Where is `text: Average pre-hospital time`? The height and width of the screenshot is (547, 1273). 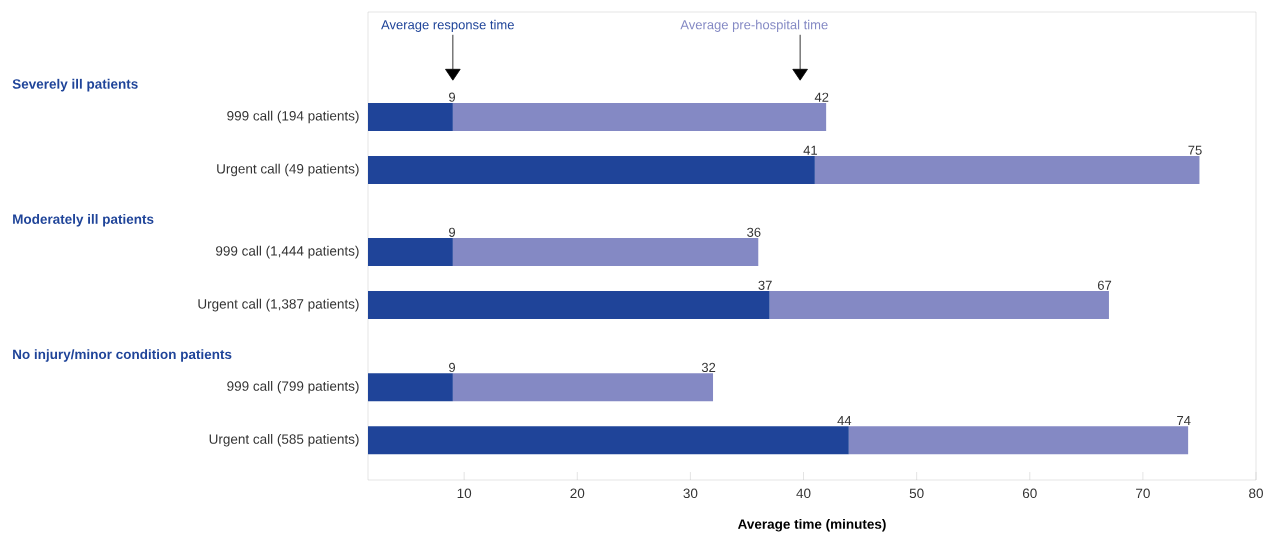 text: Average pre-hospital time is located at coordinates (754, 25).